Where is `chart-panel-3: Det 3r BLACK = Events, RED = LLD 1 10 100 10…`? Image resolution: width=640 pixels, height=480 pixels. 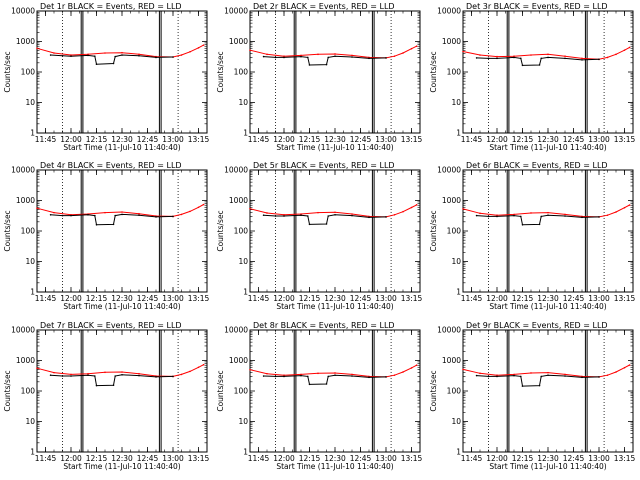 chart-panel-3: Det 3r BLACK = Events, RED = LLD 1 10 100 10… is located at coordinates (532, 77).